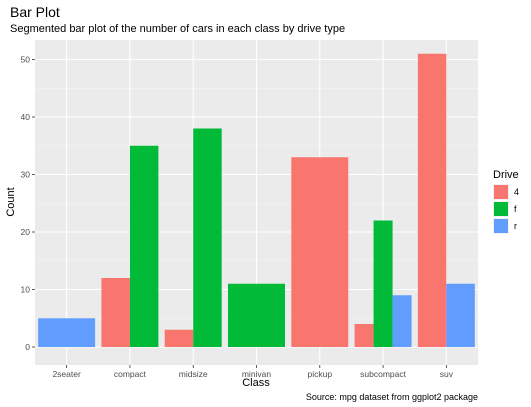 This screenshot has height=407, width=531. I want to click on x-tick-label: subcompact, so click(383, 374).